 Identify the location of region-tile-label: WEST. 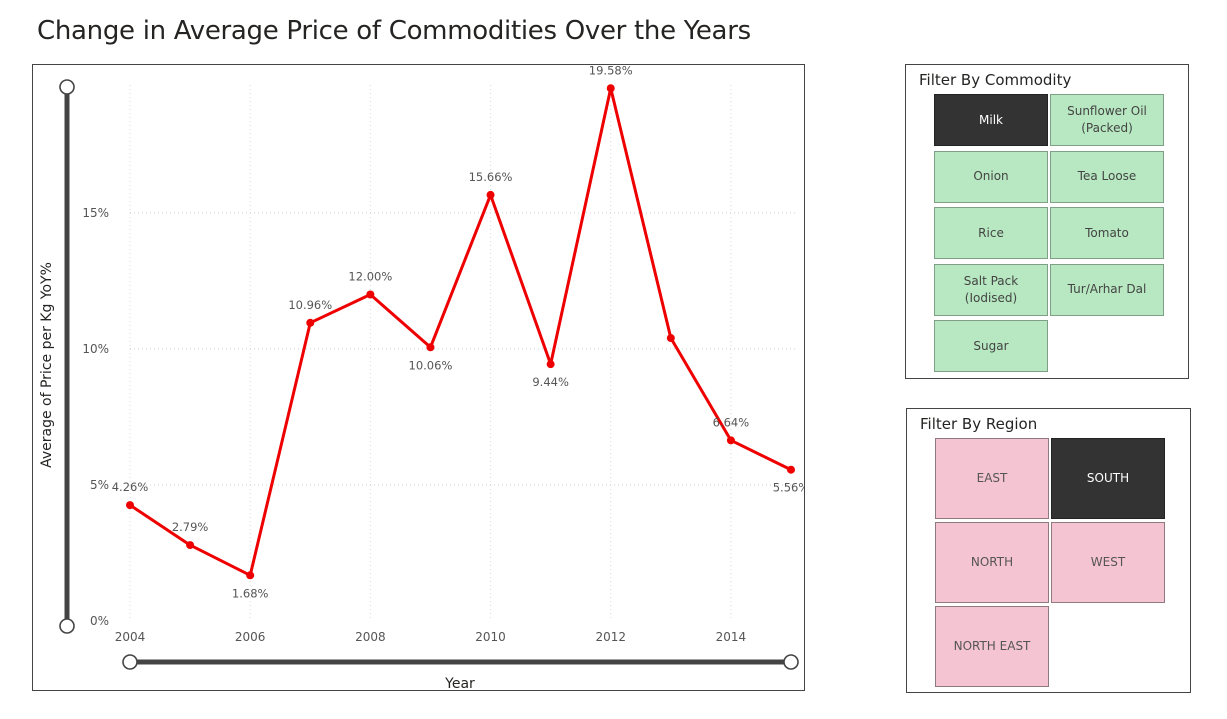
(1108, 562).